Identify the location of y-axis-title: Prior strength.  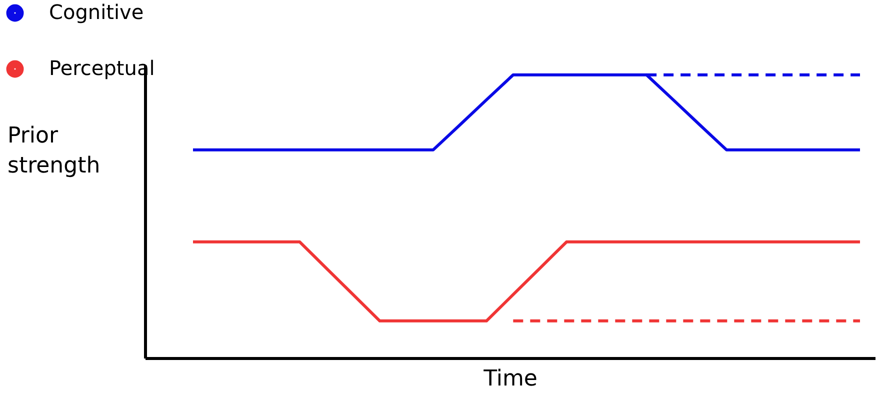
(54, 151).